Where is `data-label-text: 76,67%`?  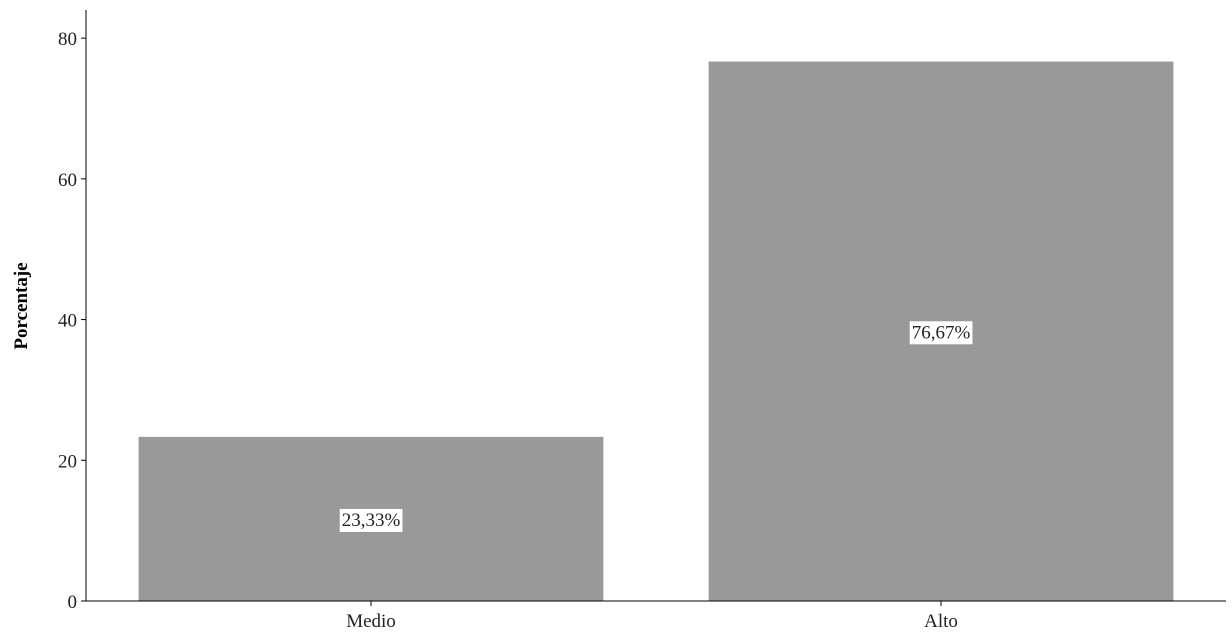 data-label-text: 76,67% is located at coordinates (941, 332).